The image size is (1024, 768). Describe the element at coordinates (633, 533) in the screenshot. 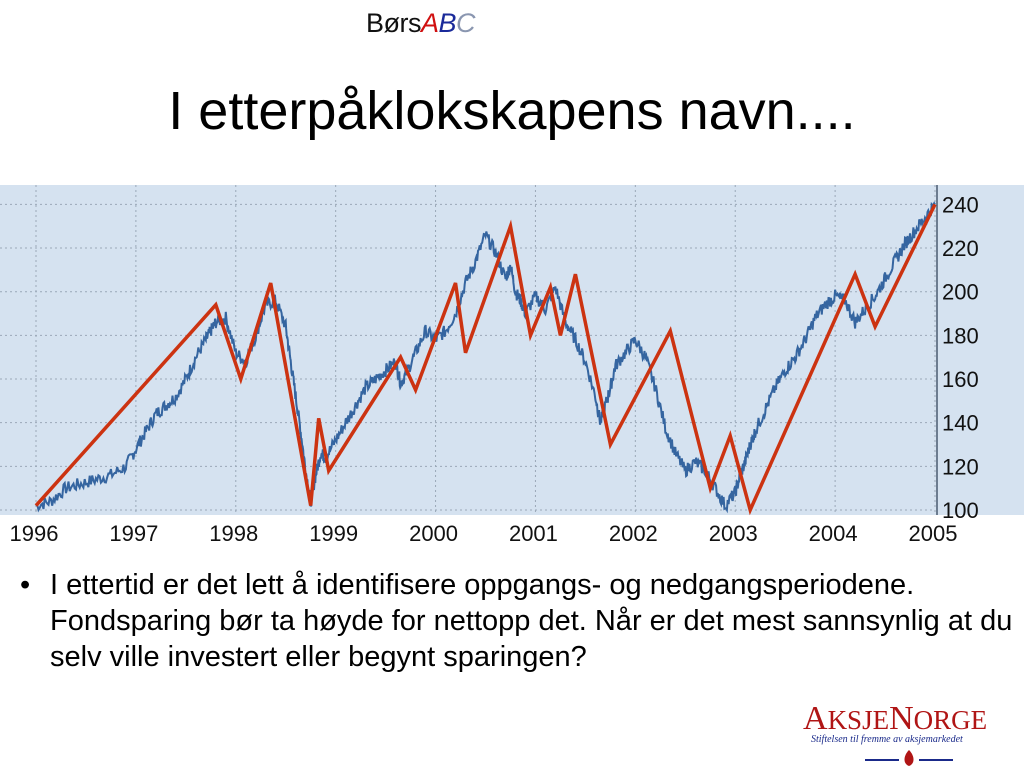

I see `x-tick-label: 2002` at that location.